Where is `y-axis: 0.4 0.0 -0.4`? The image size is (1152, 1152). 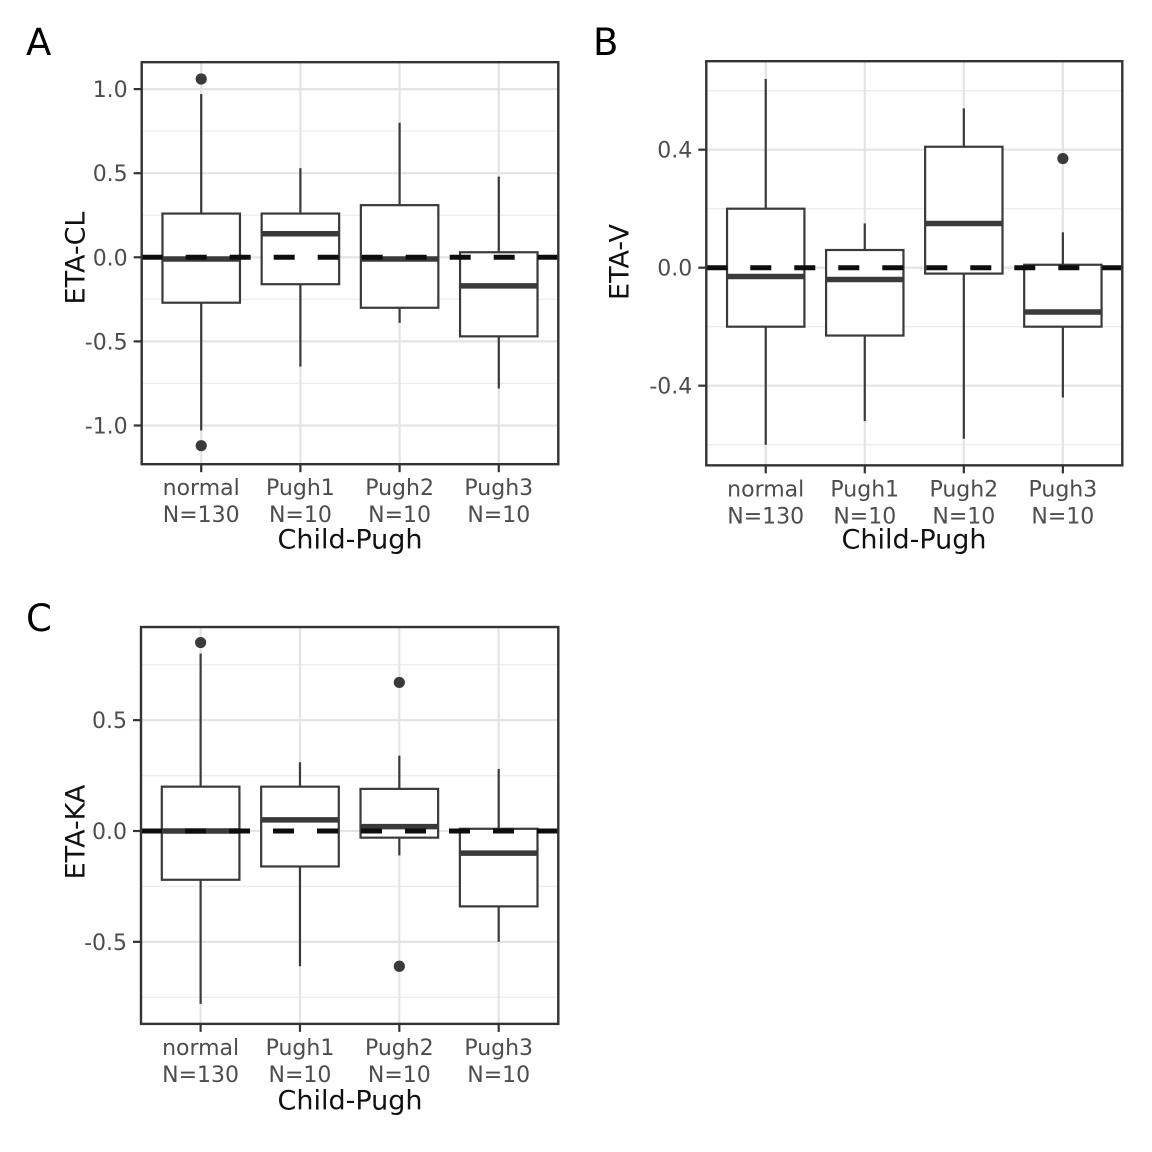 y-axis: 0.4 0.0 -0.4 is located at coordinates (678, 269).